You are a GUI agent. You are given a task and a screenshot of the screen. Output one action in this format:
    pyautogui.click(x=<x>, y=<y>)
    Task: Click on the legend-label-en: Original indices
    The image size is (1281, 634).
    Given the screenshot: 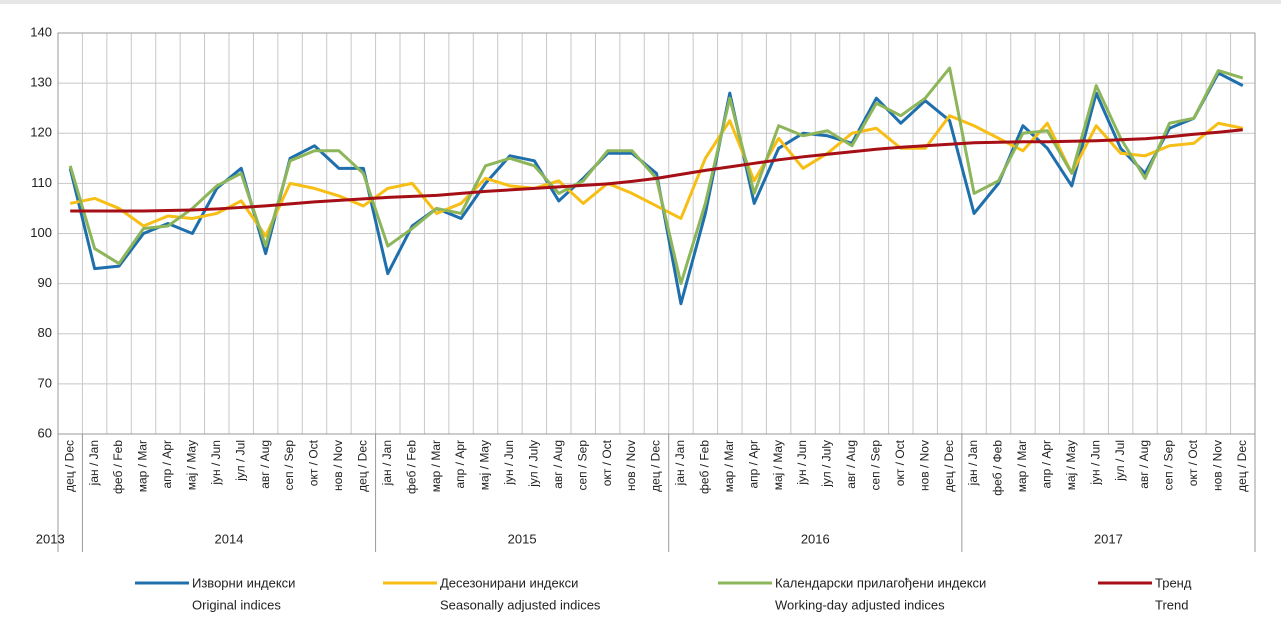 What is the action you would take?
    pyautogui.click(x=236, y=604)
    